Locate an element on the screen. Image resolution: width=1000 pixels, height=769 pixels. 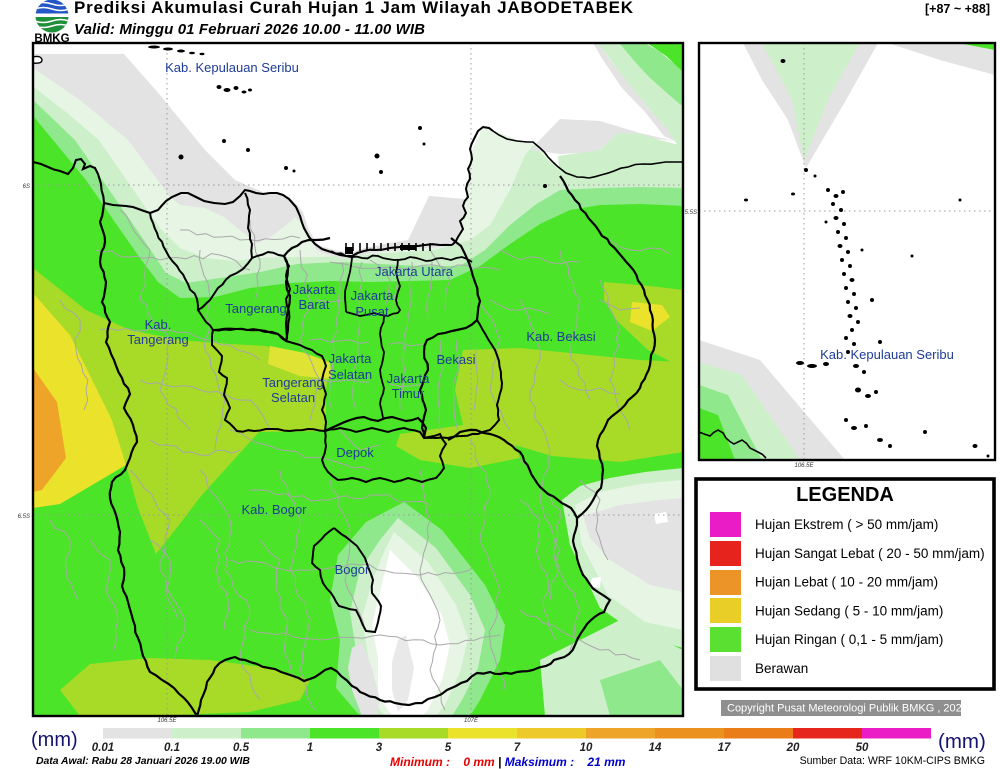
svg-text: Jakarta Utara is located at coordinates (414, 271).